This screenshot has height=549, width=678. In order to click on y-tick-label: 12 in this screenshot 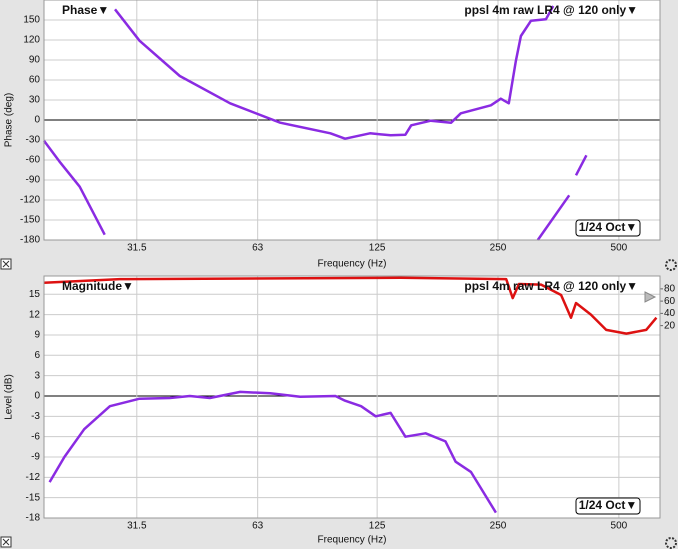, I will do `click(35, 314)`.